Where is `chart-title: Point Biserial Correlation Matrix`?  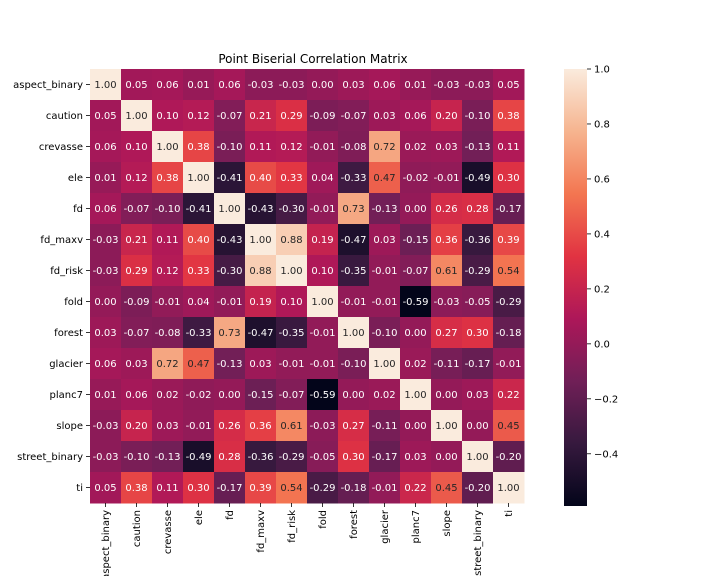
chart-title: Point Biserial Correlation Matrix is located at coordinates (312, 59).